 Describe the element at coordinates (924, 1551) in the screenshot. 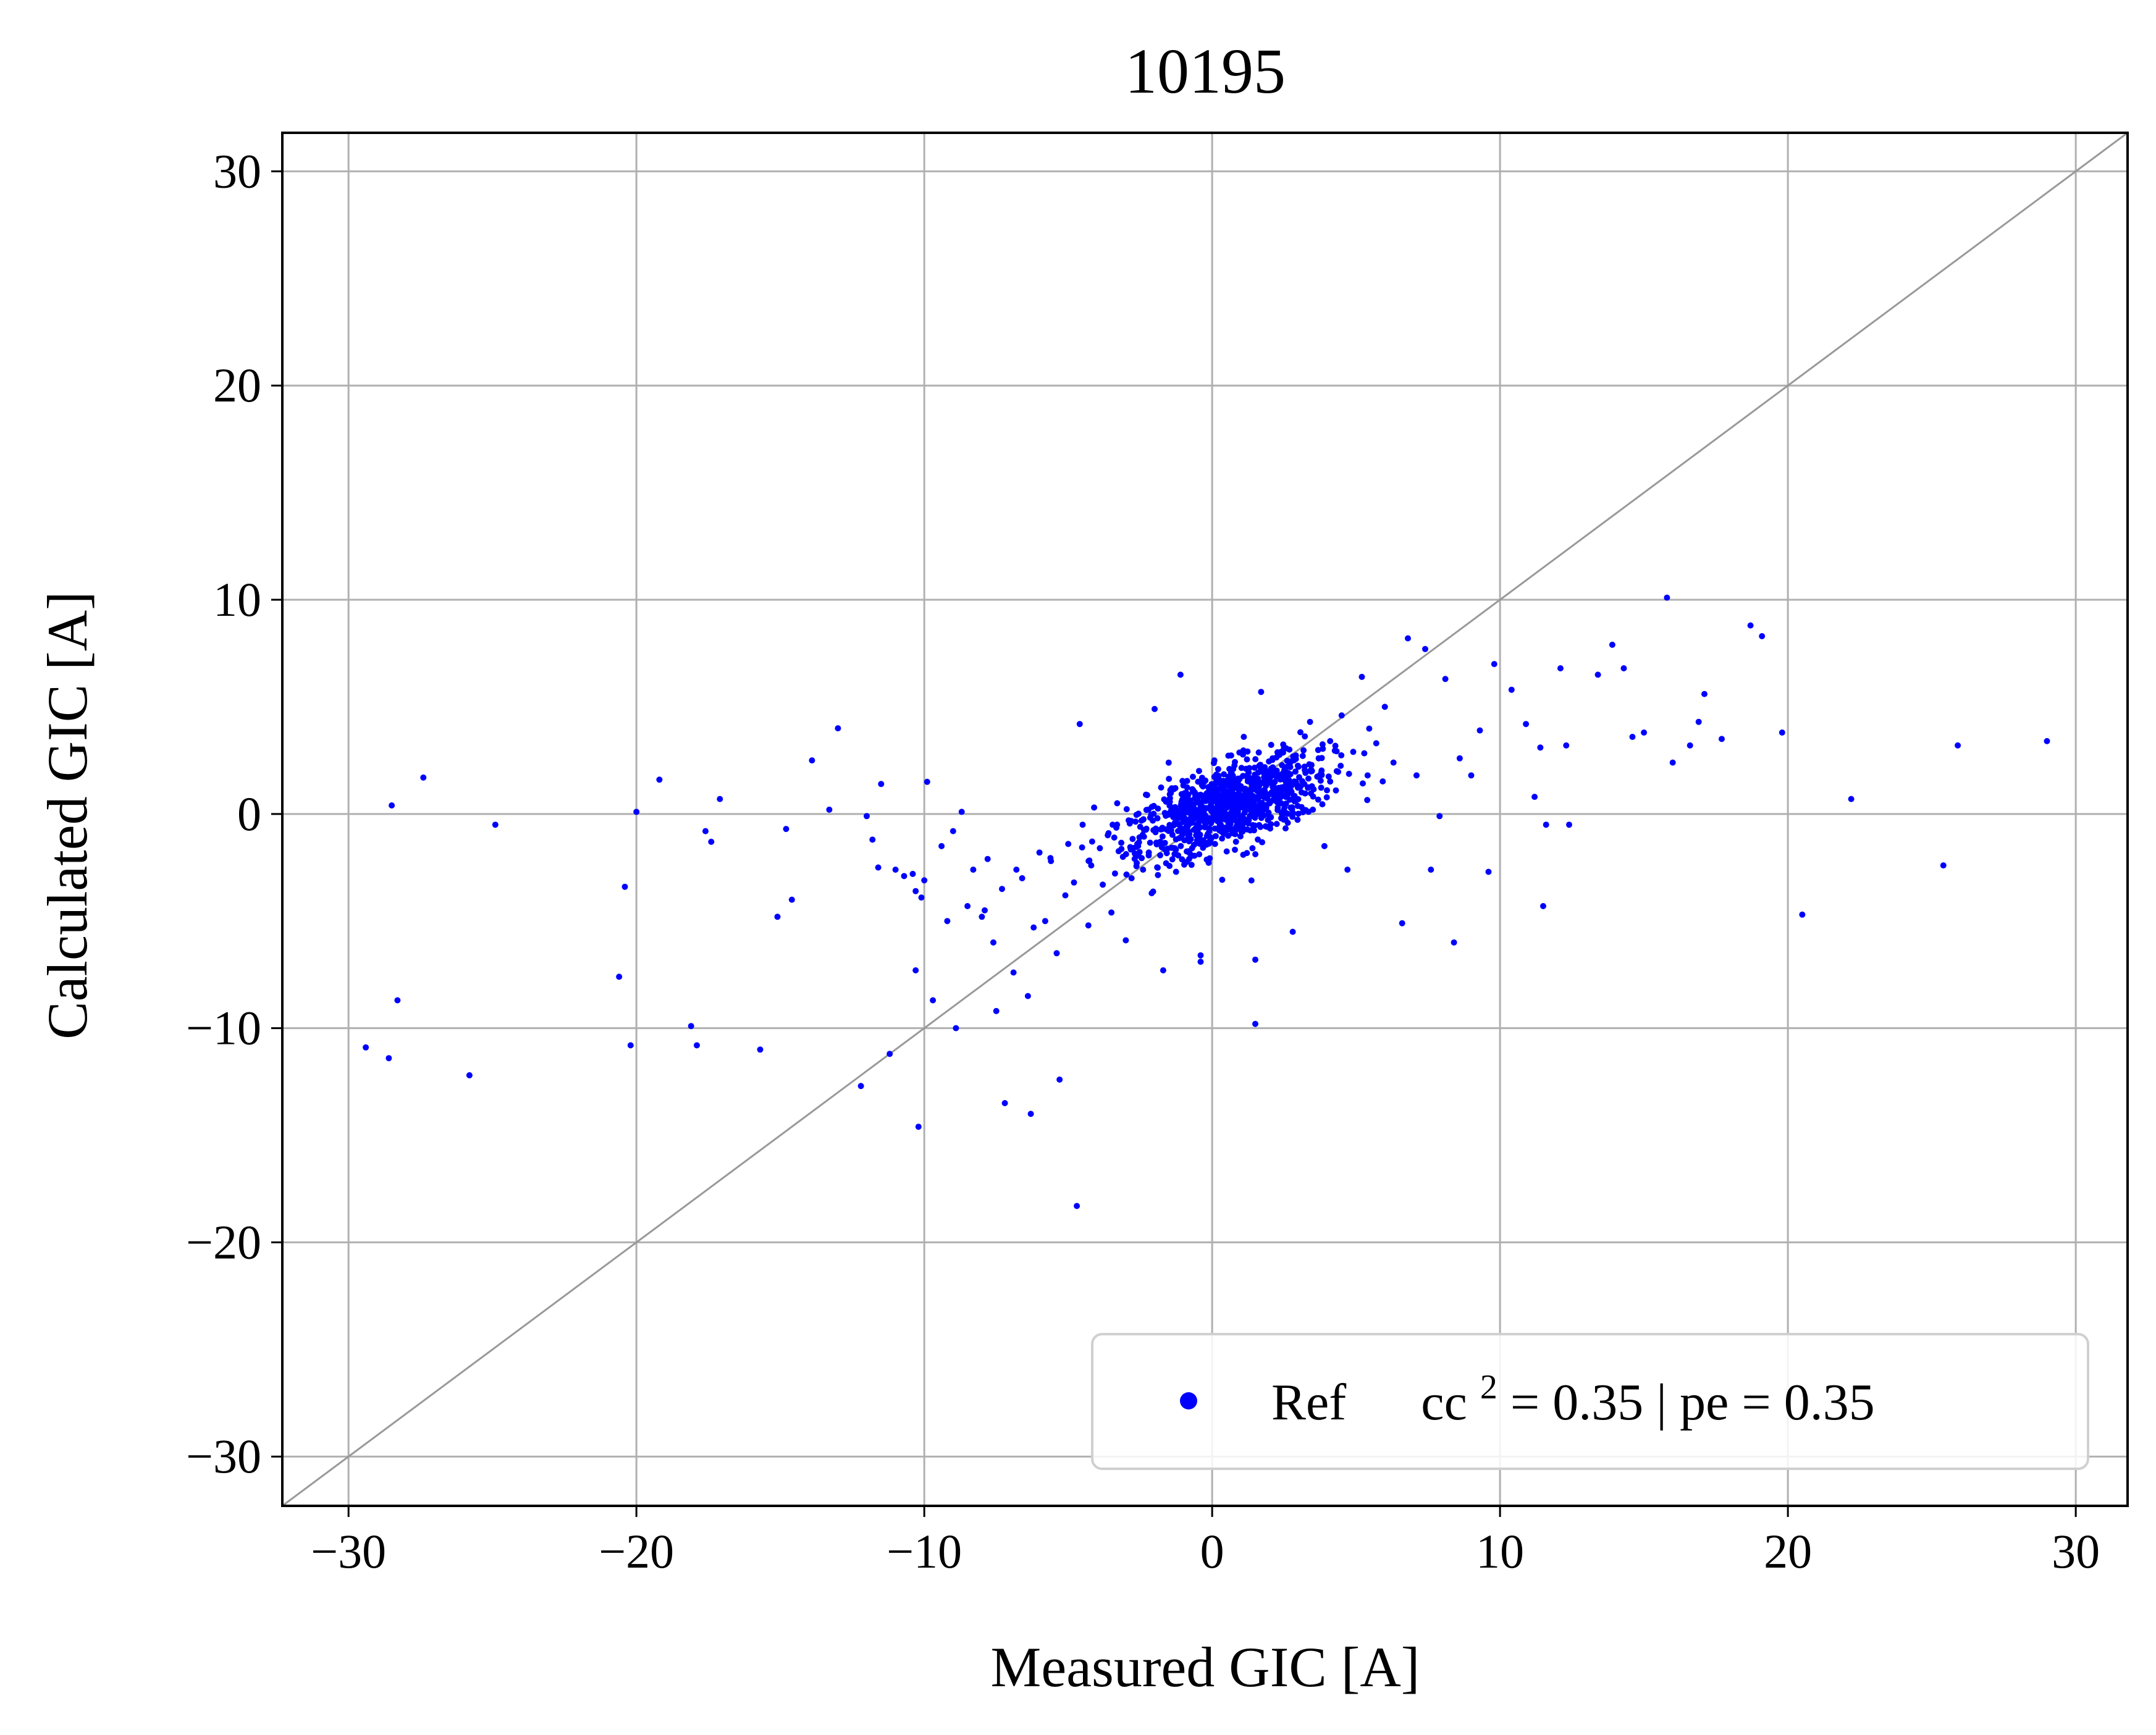

I see `x-tick-label: −10` at that location.